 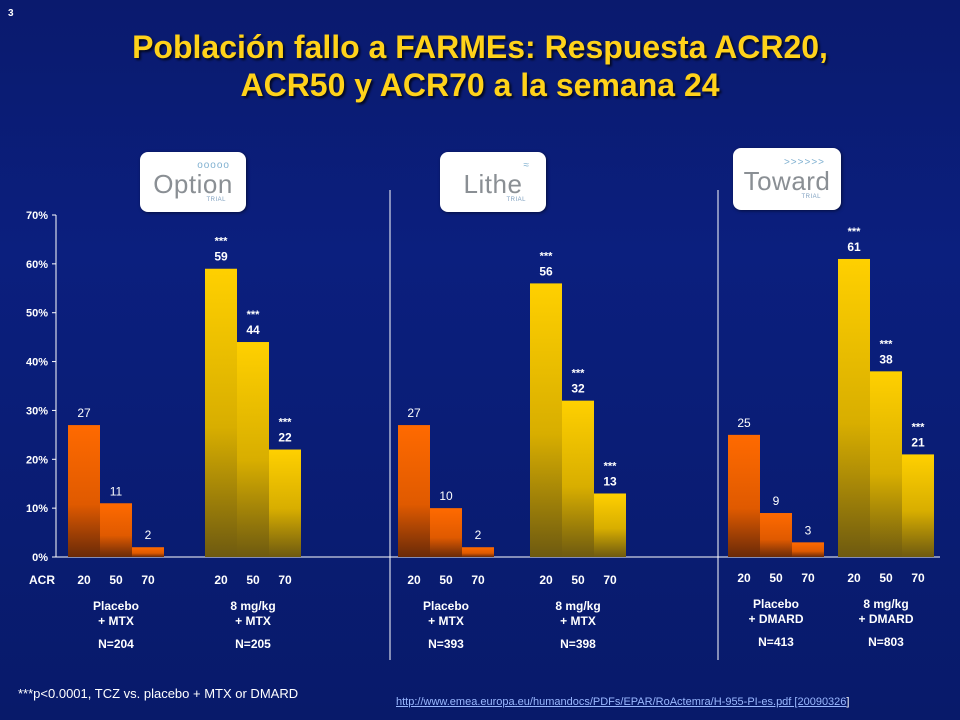 I want to click on option-logo-name: Option, so click(x=193, y=184).